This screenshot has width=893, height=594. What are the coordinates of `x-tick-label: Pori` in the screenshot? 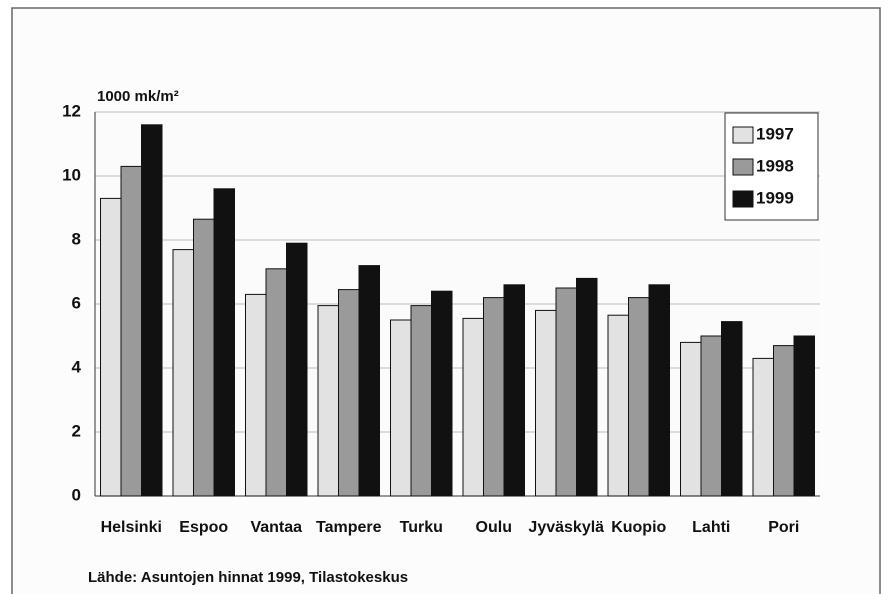 It's located at (783, 527).